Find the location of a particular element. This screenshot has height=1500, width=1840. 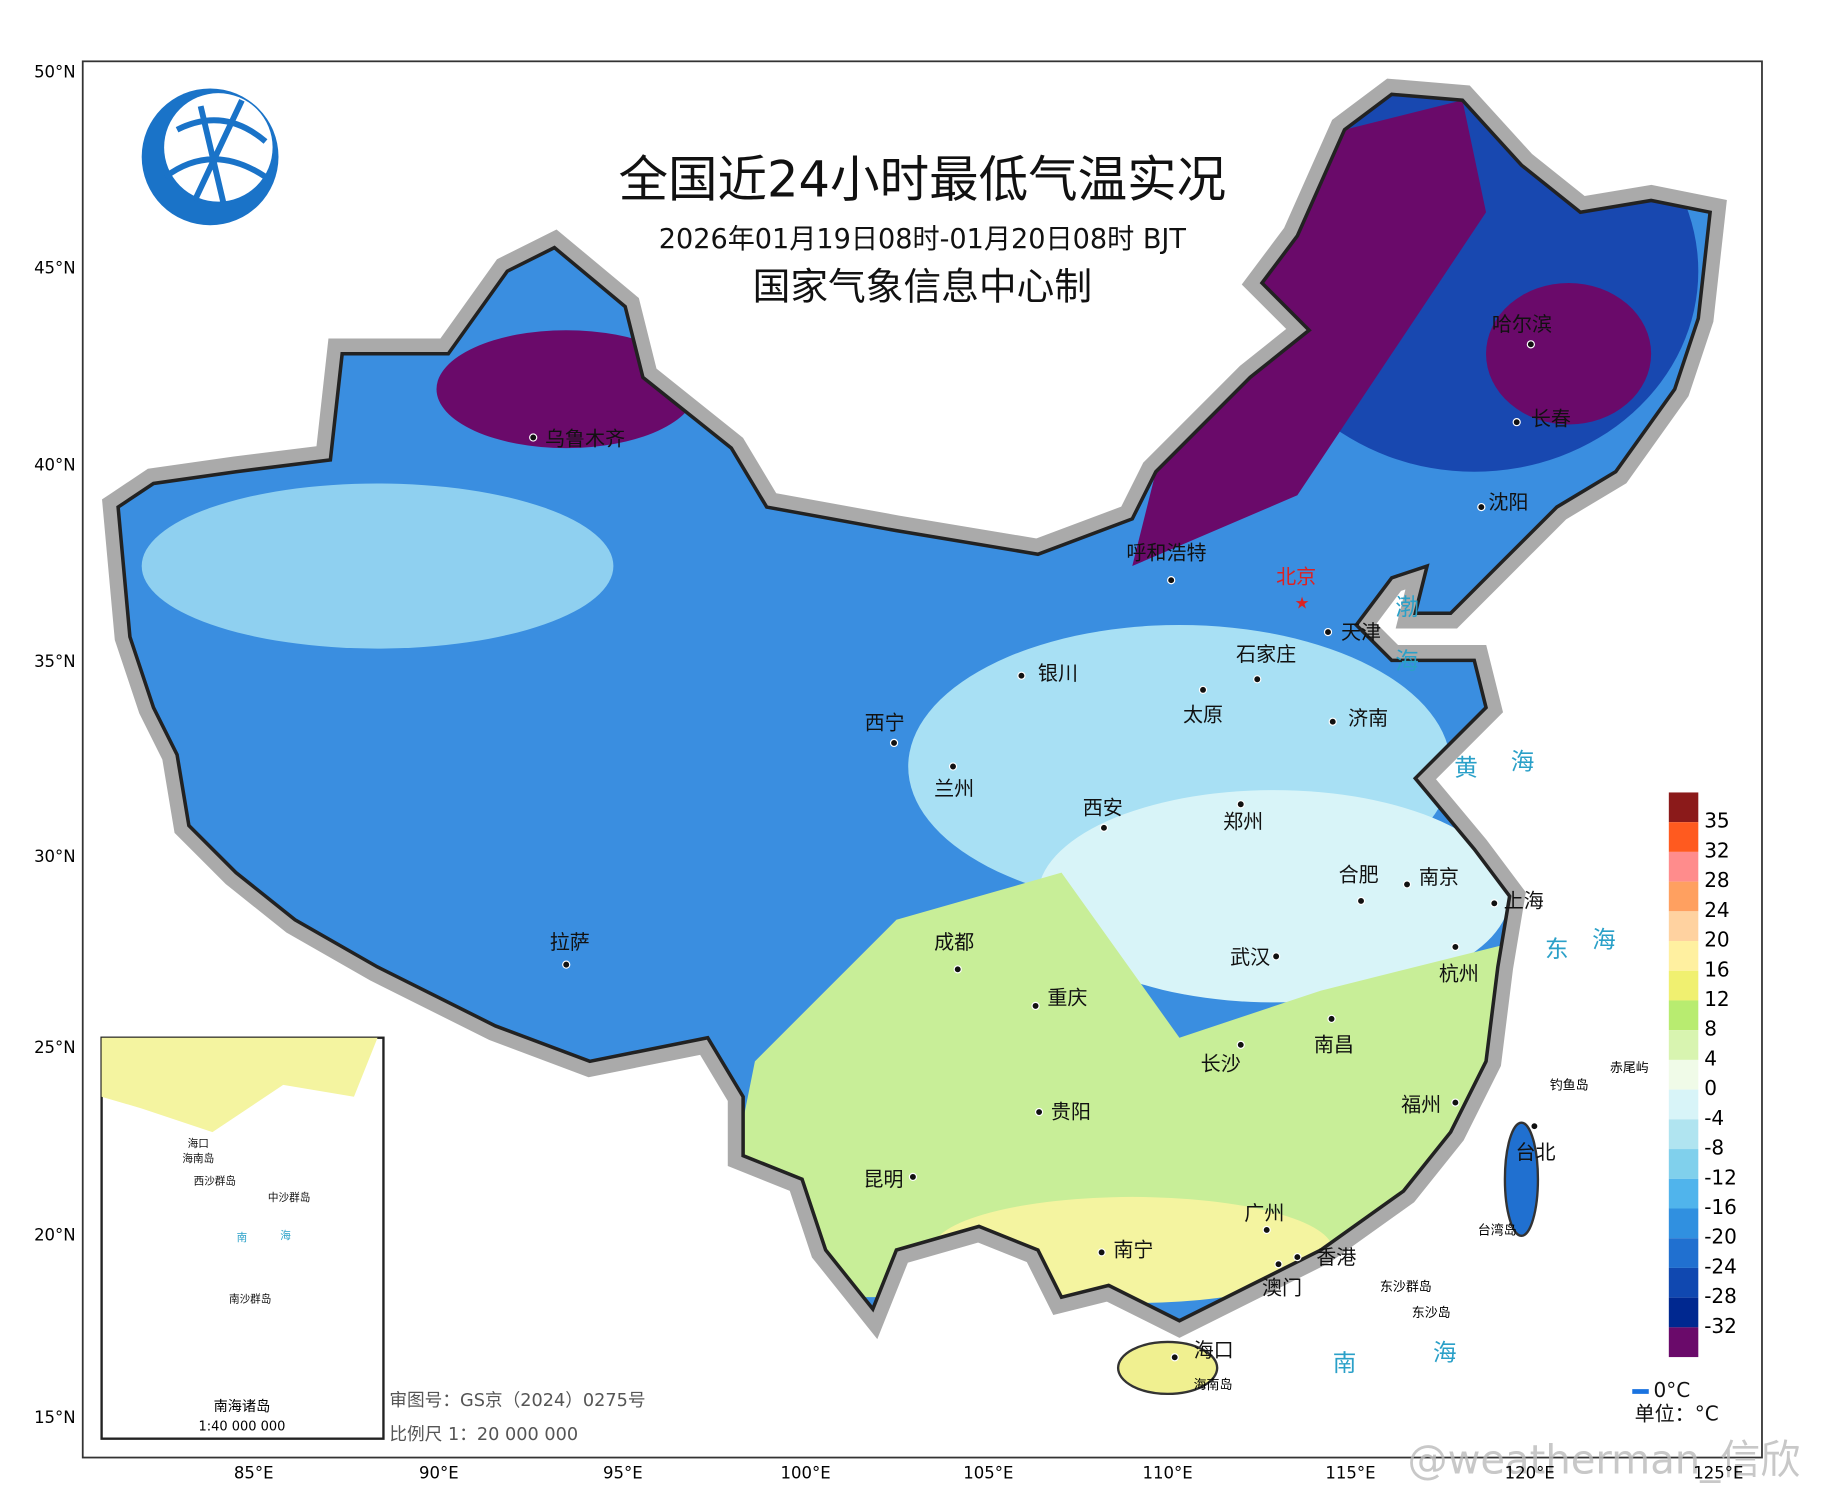

lon-label: 90°E is located at coordinates (439, 1473).